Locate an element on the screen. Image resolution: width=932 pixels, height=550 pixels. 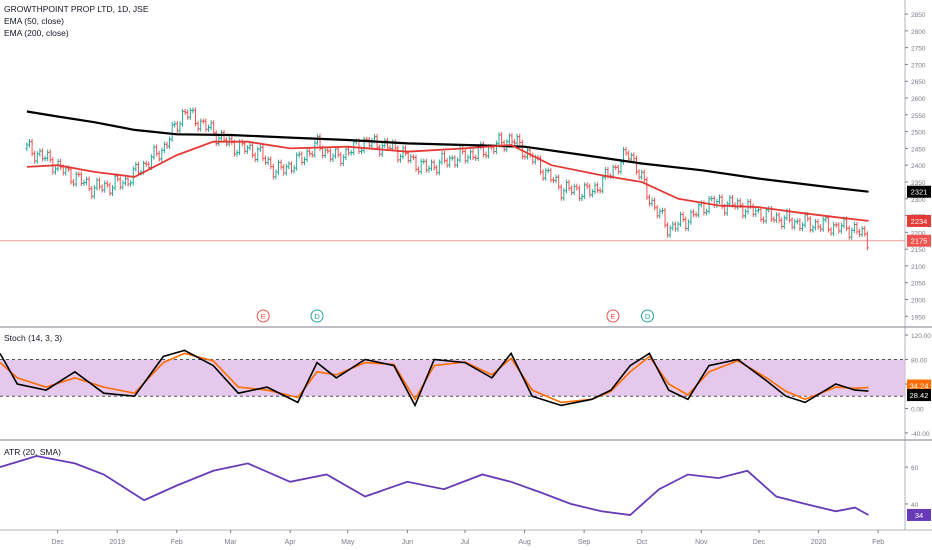
price-tick-label: 2850 is located at coordinates (918, 15).